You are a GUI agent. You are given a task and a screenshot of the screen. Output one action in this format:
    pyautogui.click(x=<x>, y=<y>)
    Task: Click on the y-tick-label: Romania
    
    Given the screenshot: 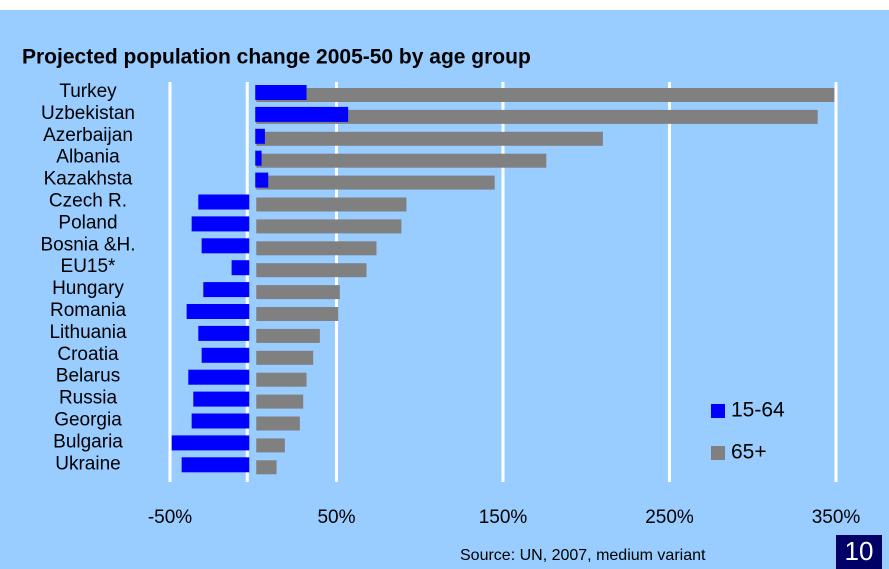 What is the action you would take?
    pyautogui.click(x=88, y=310)
    